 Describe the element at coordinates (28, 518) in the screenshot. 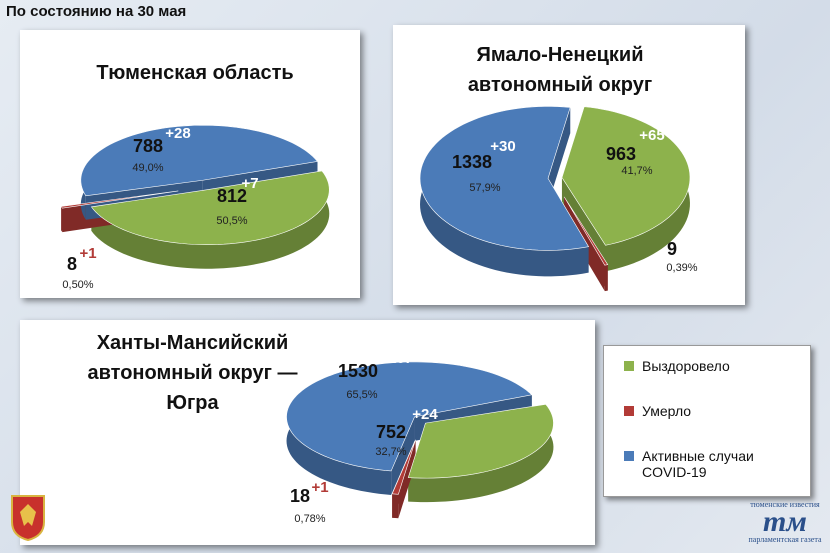

I see `emblem` at that location.